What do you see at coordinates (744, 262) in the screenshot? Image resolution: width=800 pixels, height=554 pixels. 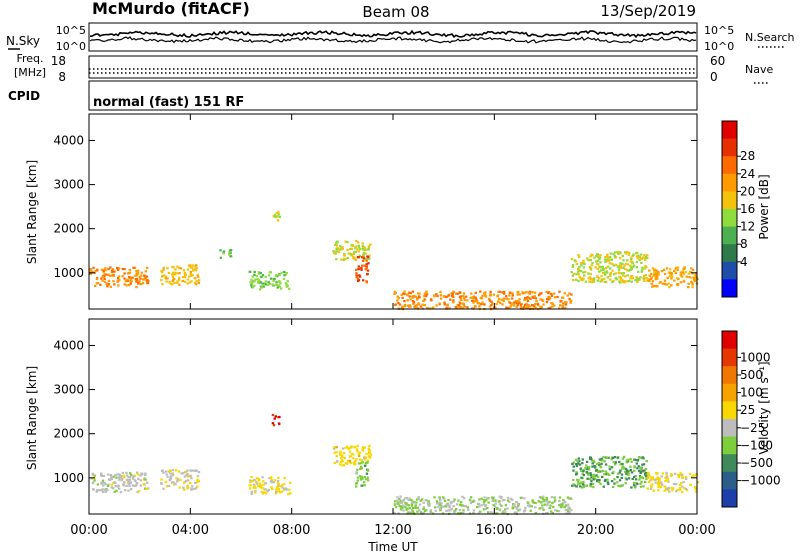 I see `colorbar-label: 4` at bounding box center [744, 262].